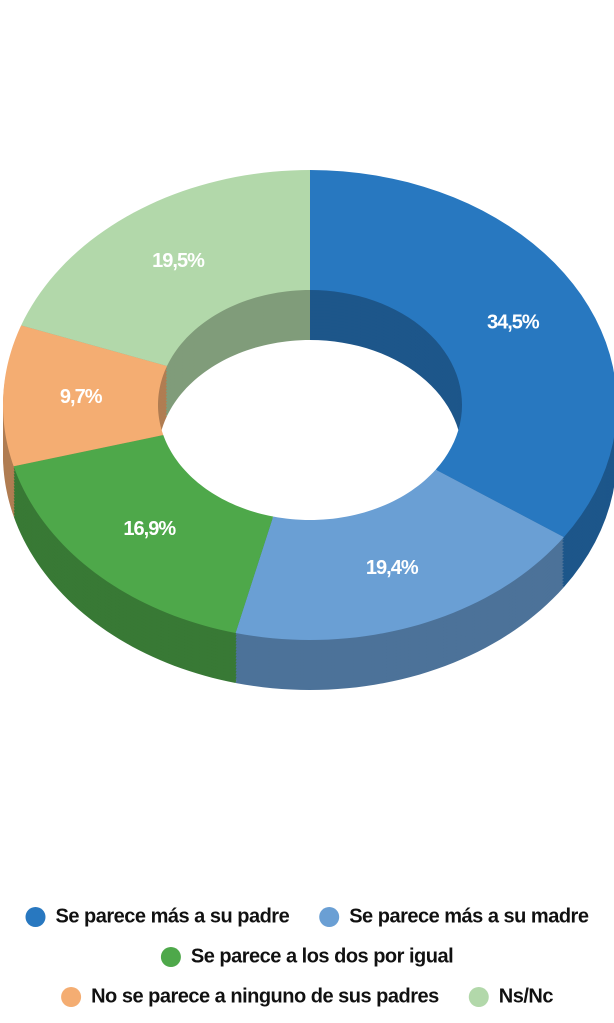  I want to click on legend-label: Ns/Nc, so click(526, 996).